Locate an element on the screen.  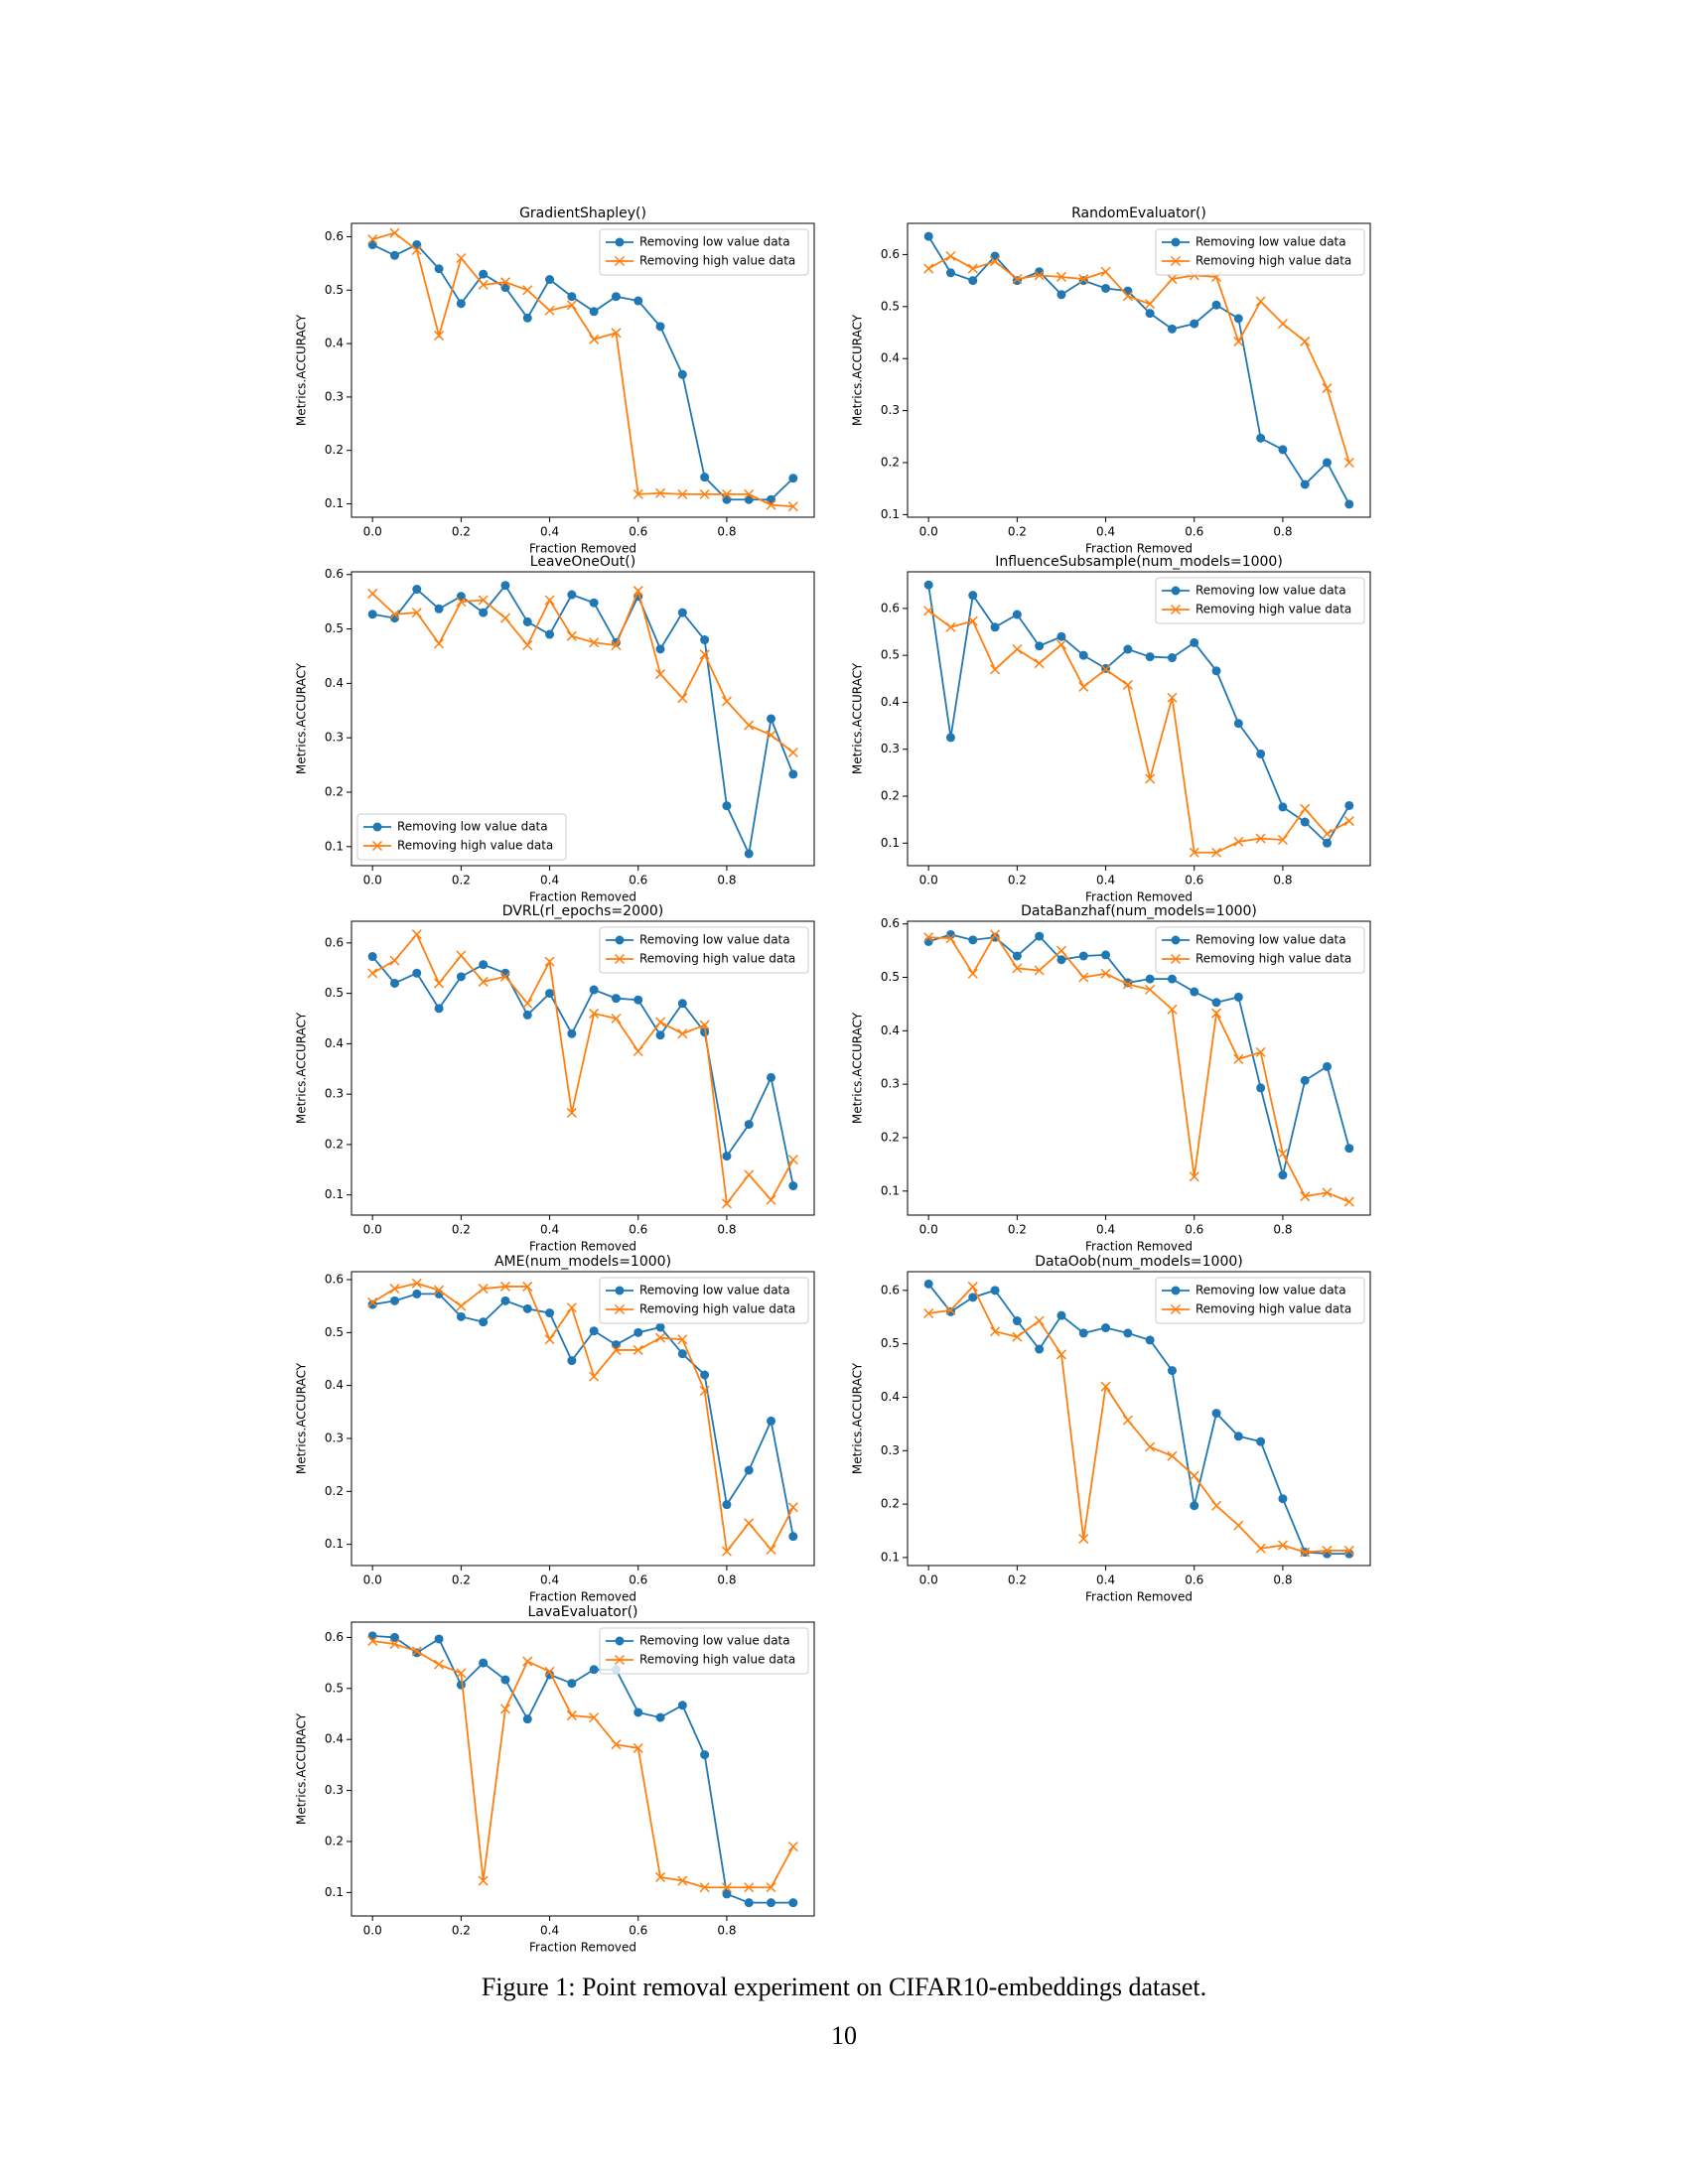
y-tick-label: 0.4 is located at coordinates (334, 343).